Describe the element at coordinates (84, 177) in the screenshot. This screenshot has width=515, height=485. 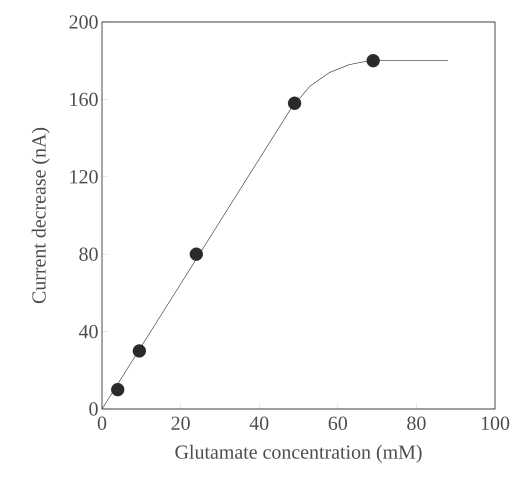
I see `y-tick-label: 120` at that location.